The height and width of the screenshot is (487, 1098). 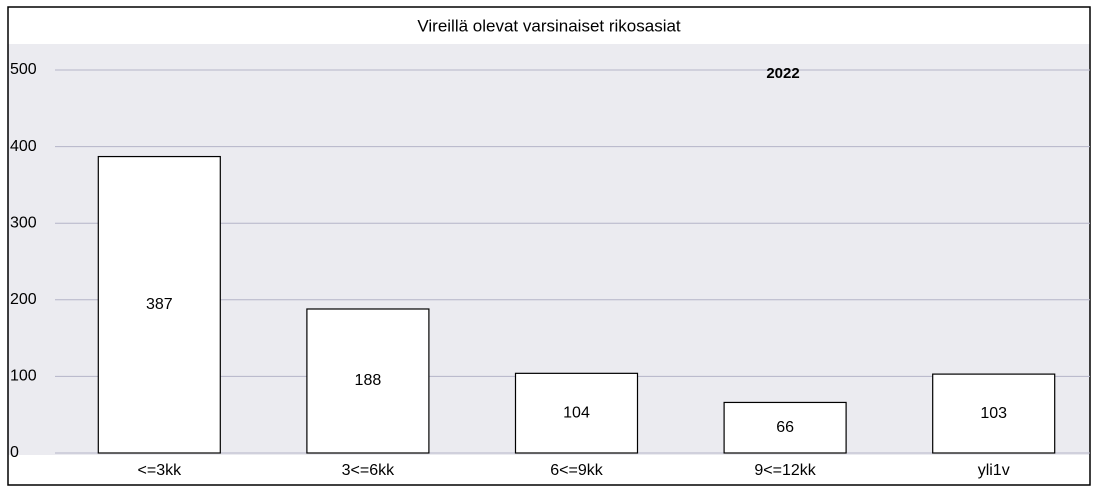 What do you see at coordinates (368, 470) in the screenshot?
I see `x-tick-label: 3<=6kk` at bounding box center [368, 470].